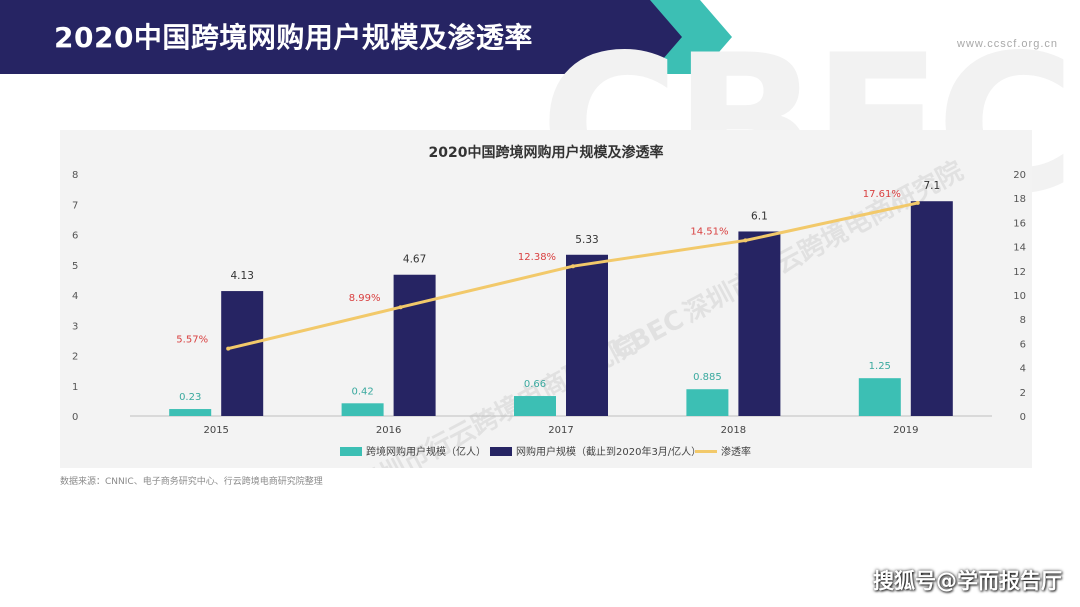  I want to click on data-label-online: 4.13, so click(242, 276).